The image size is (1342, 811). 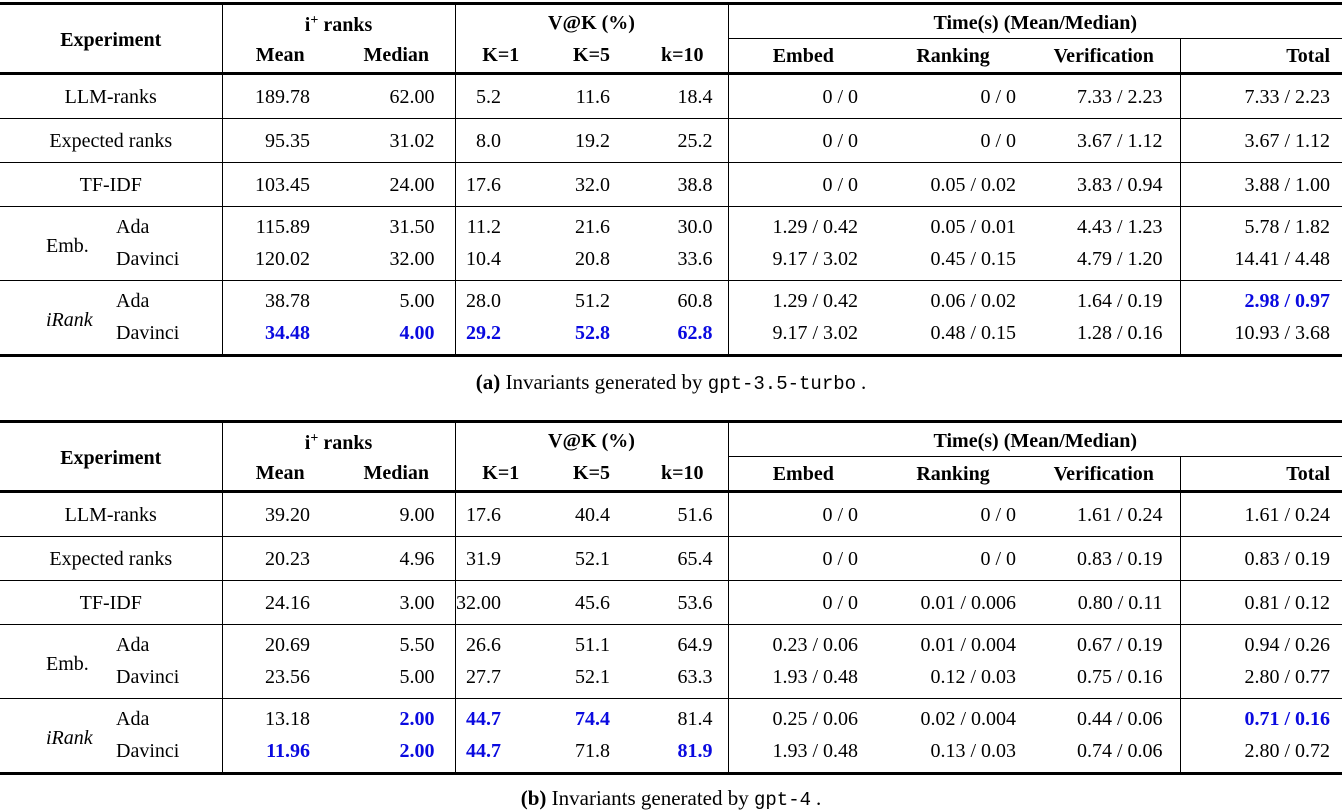 I want to click on total-cell: 10.93 / 3.68, so click(x=1282, y=333).